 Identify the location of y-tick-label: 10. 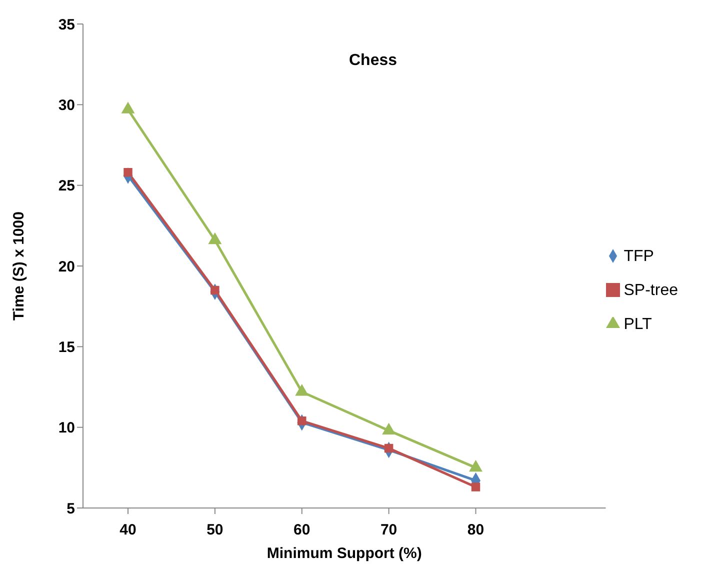
(66, 428).